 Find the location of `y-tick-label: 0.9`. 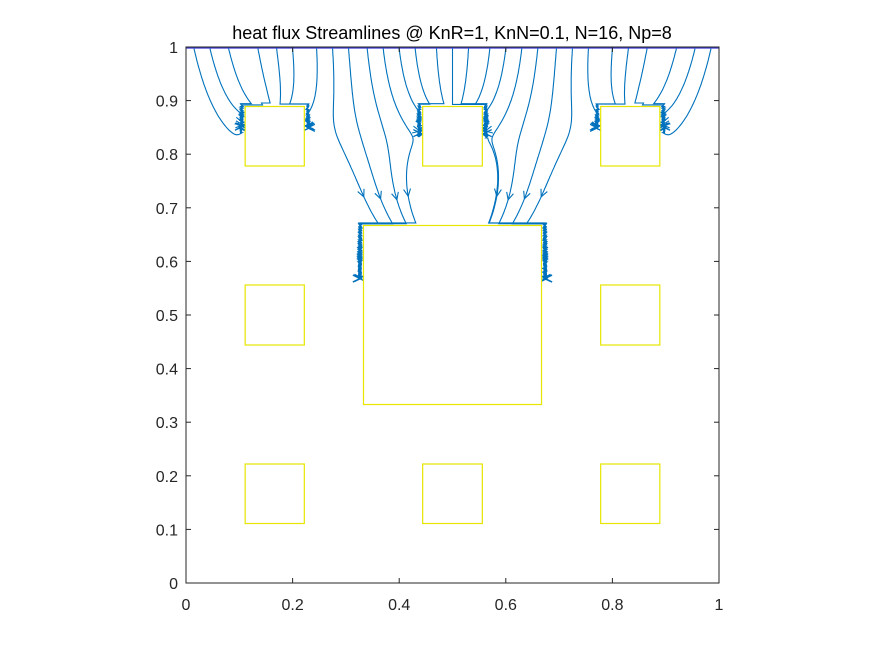

y-tick-label: 0.9 is located at coordinates (167, 102).